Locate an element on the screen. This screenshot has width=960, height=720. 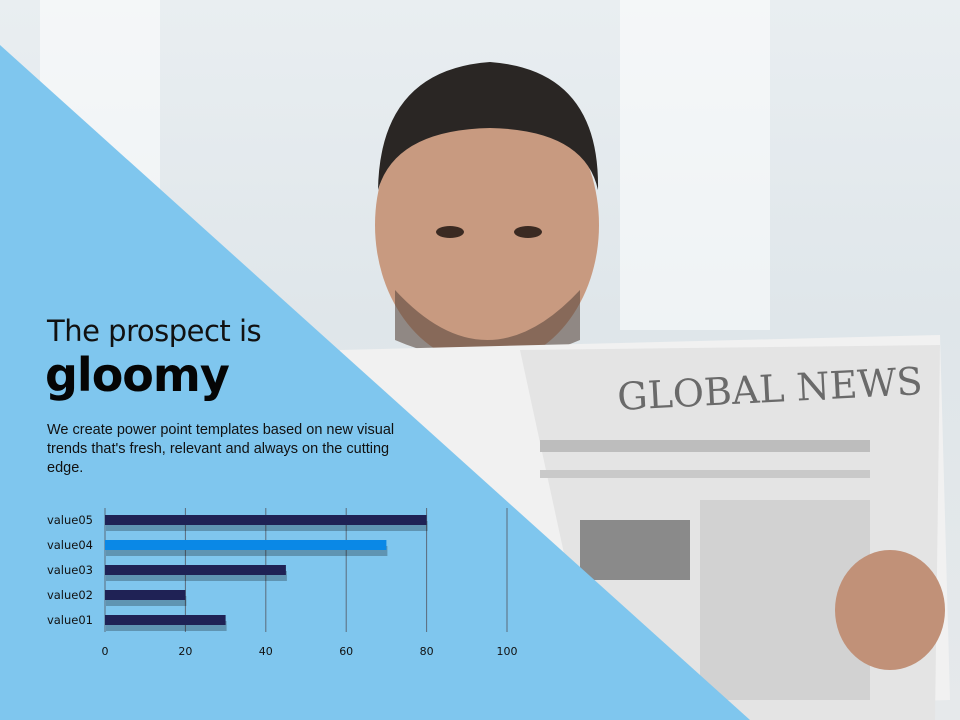
bar-value03 is located at coordinates (195, 570).